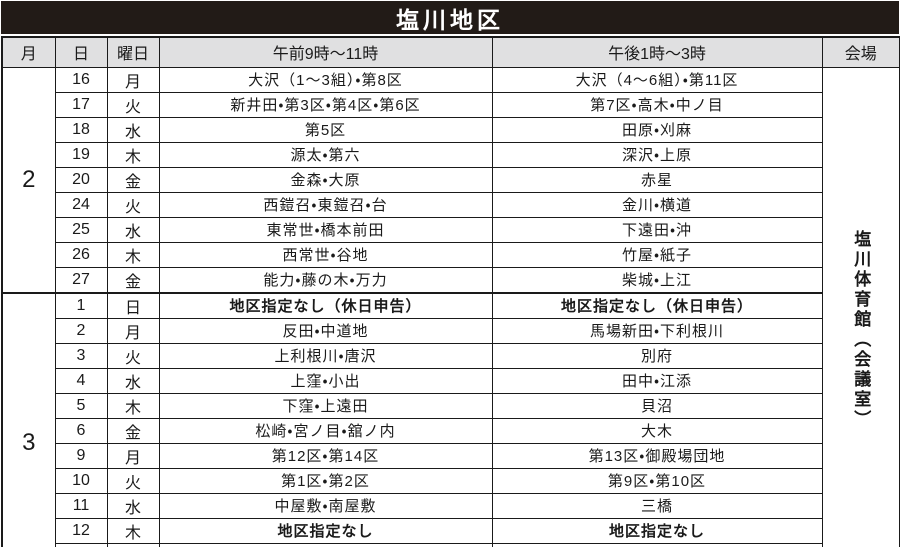 The height and width of the screenshot is (547, 900). I want to click on schedule-row: 2 月反田・中道地 馬場新田・下利根川, so click(451, 330).